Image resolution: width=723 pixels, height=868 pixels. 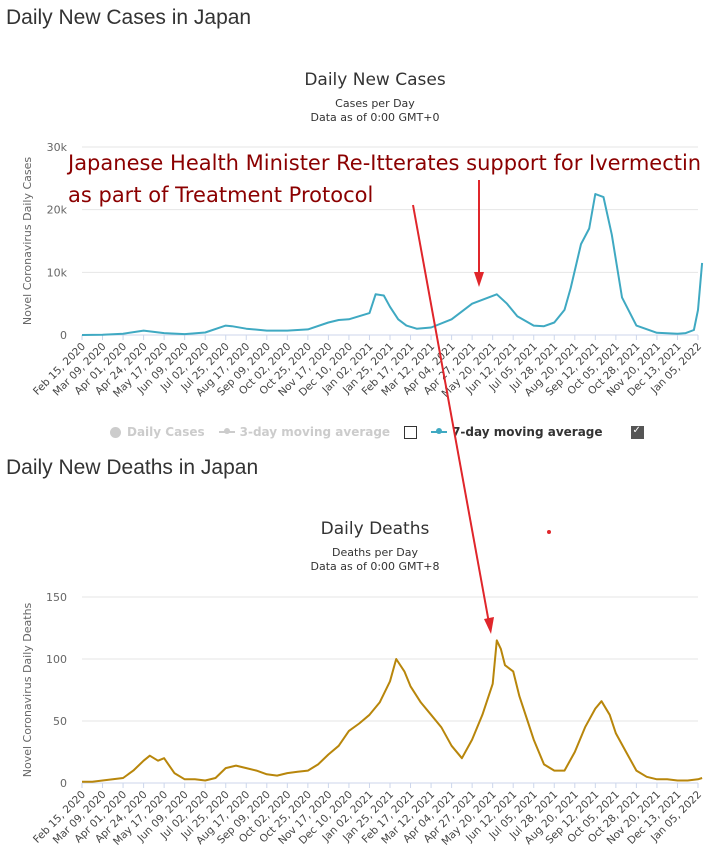 I want to click on chart-subtitle-date: Data as of 0:00 GMT+8, so click(x=375, y=566).